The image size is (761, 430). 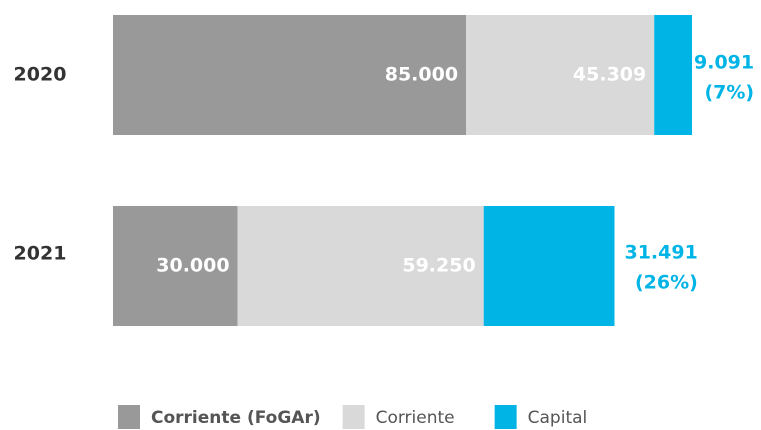 What do you see at coordinates (666, 283) in the screenshot?
I see `share-label: (26%)` at bounding box center [666, 283].